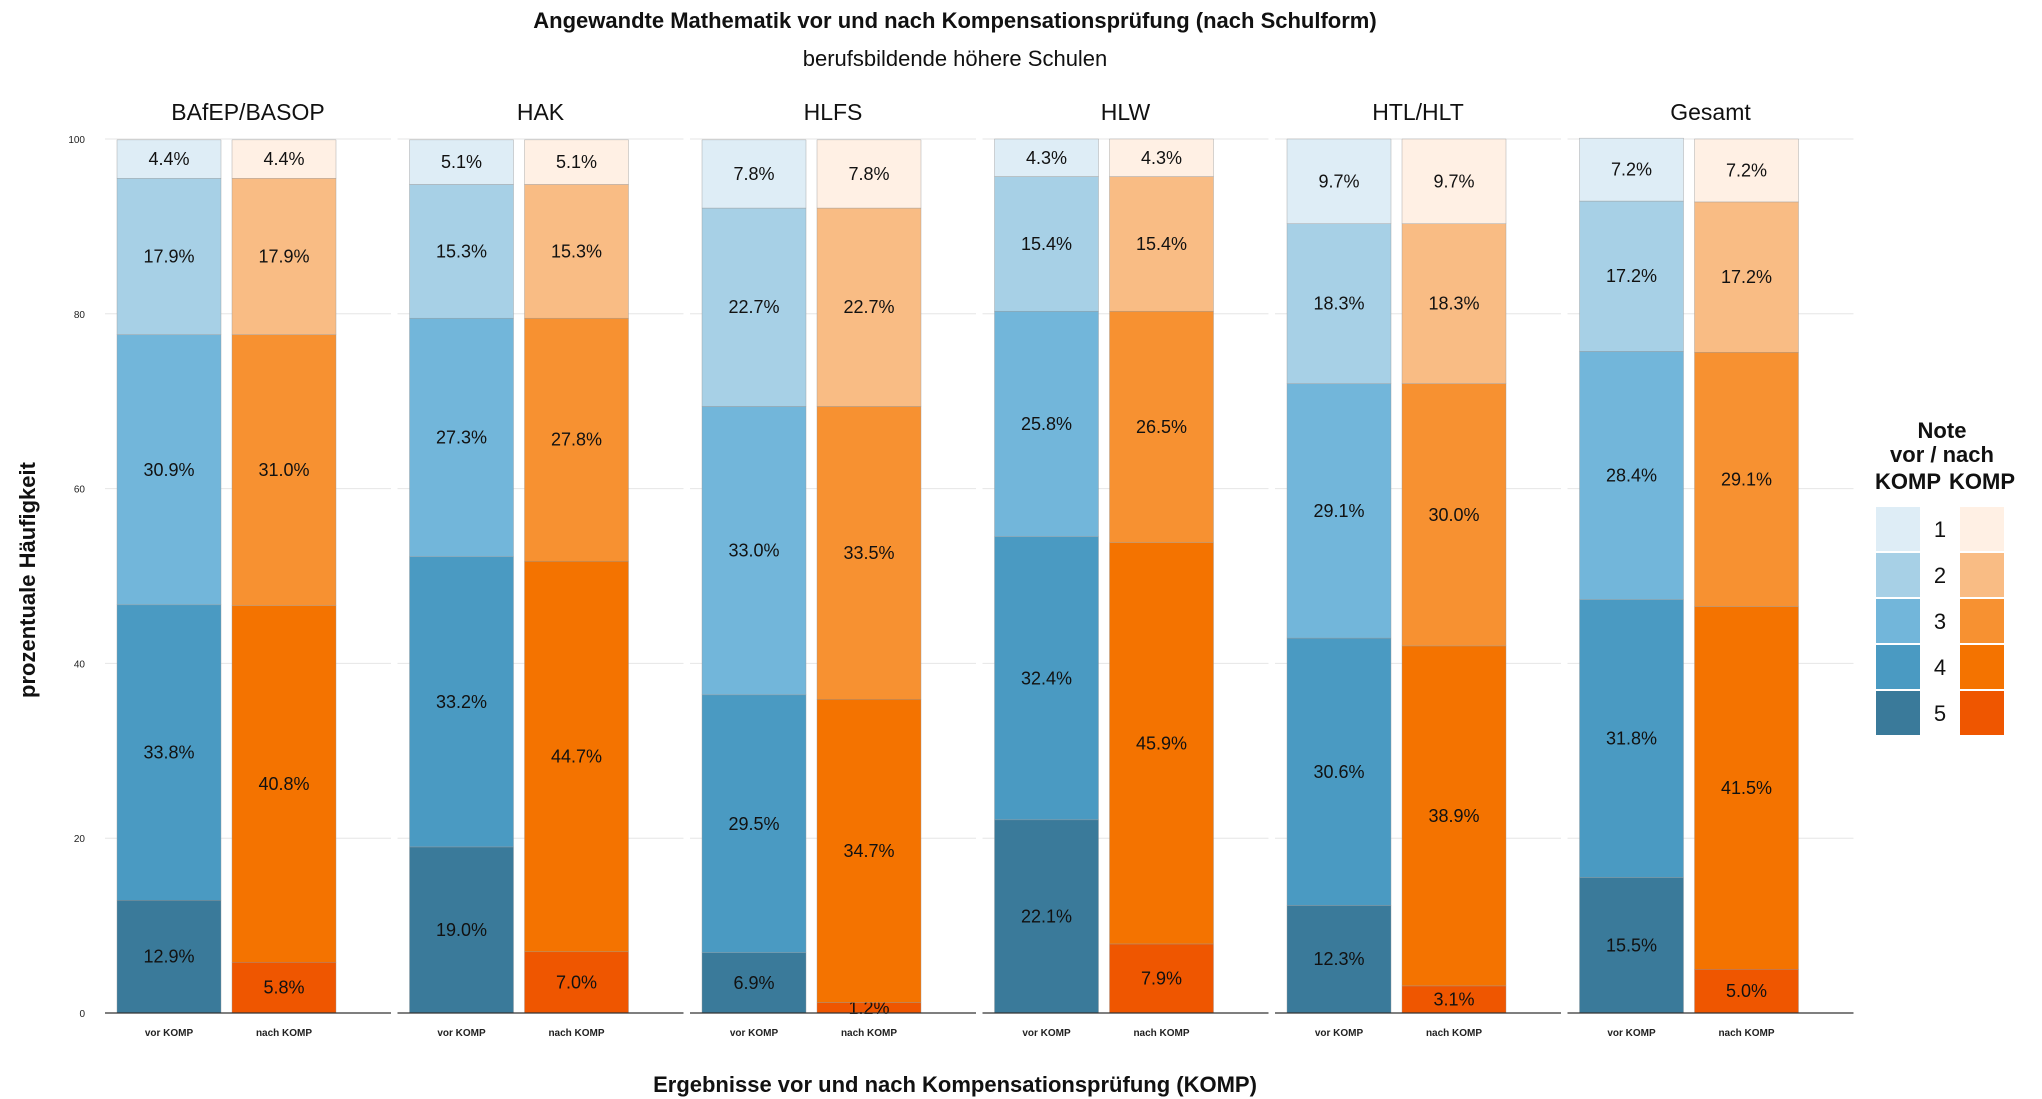 This screenshot has width=2042, height=1099. What do you see at coordinates (1161, 427) in the screenshot?
I see `data-label: 26.5%` at bounding box center [1161, 427].